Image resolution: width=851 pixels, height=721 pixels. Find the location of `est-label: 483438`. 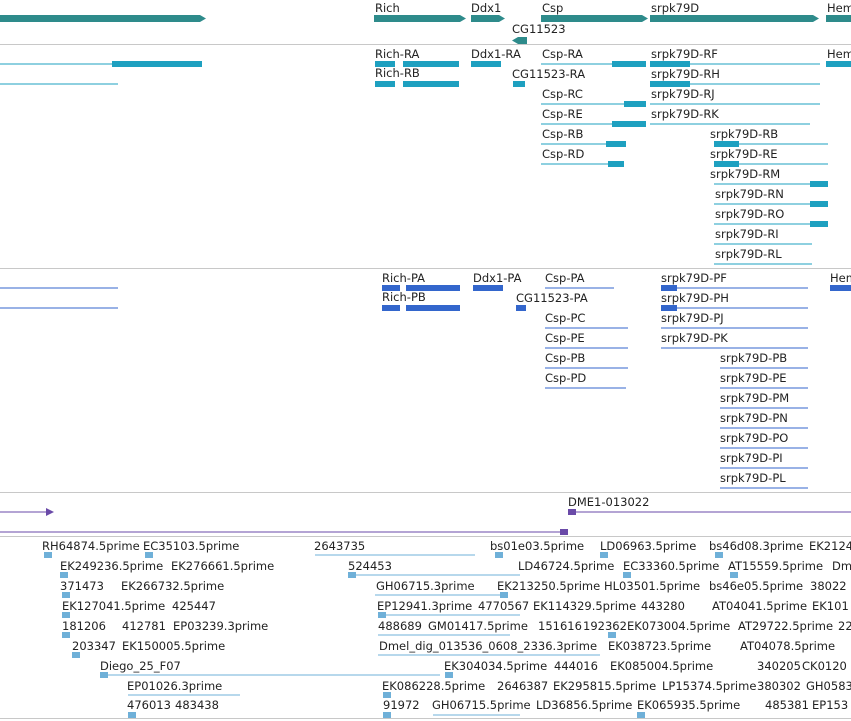

est-label: 483438 is located at coordinates (197, 705).